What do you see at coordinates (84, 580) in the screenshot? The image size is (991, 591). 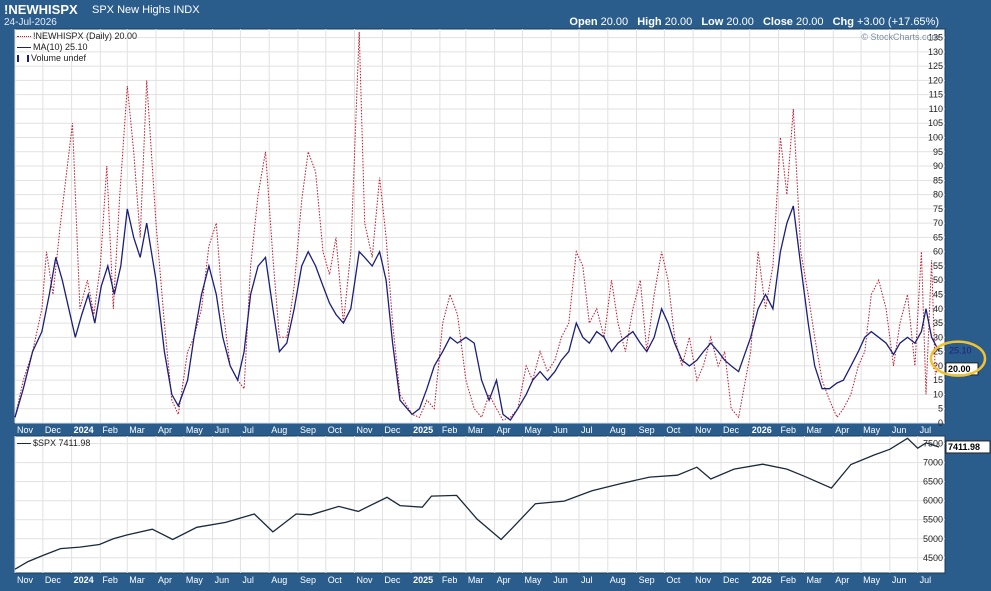 I see `x-tick-bottom-2: 2024` at bounding box center [84, 580].